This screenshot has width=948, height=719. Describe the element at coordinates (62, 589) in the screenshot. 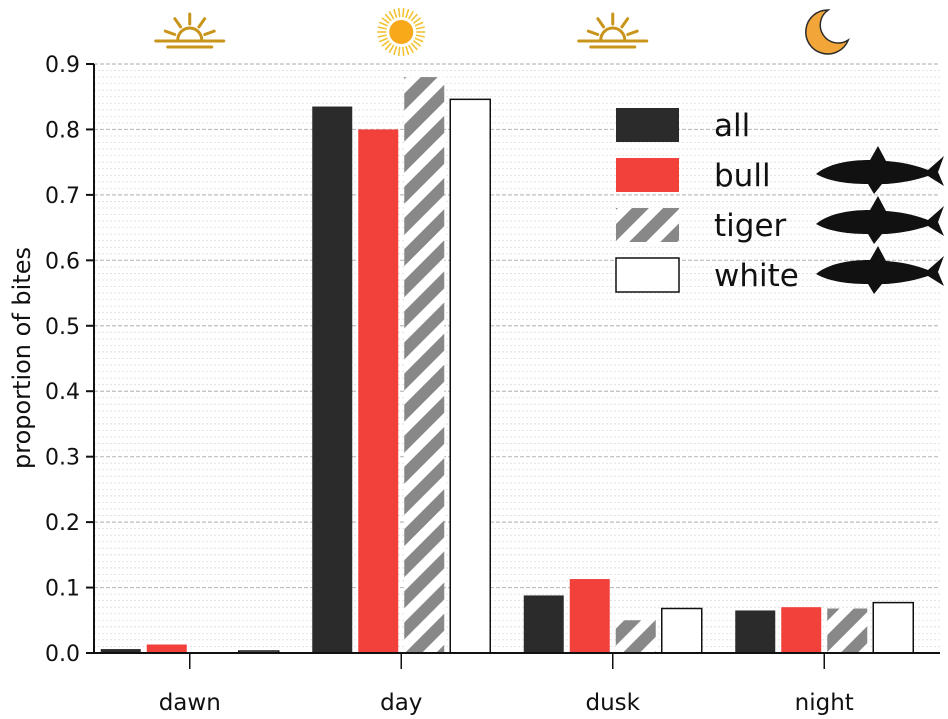

I see `y-tick-label: 0.1` at that location.